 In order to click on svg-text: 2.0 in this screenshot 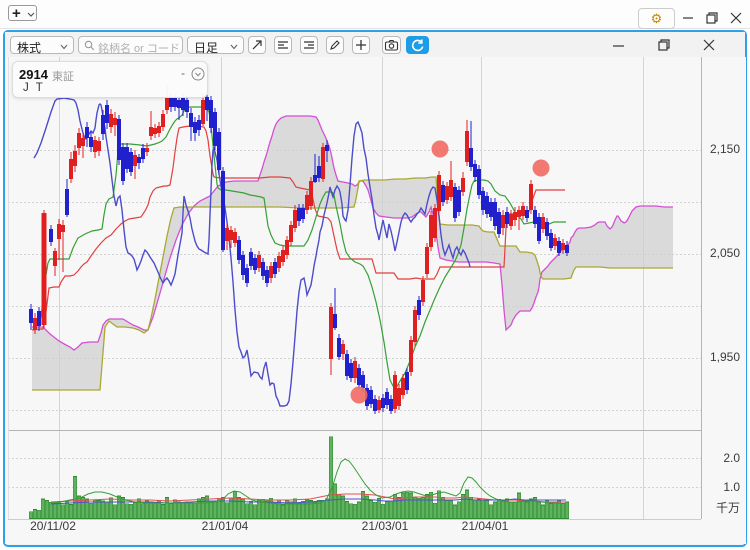, I will do `click(731, 458)`.